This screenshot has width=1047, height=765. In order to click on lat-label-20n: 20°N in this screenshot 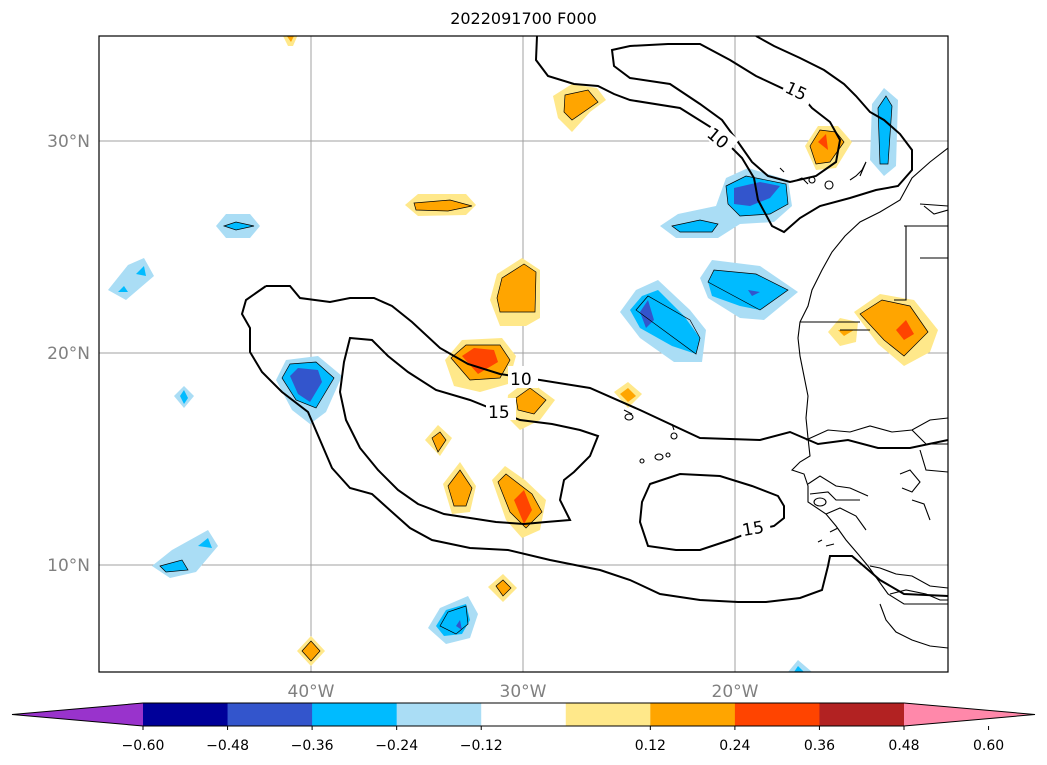, I will do `click(68, 354)`.